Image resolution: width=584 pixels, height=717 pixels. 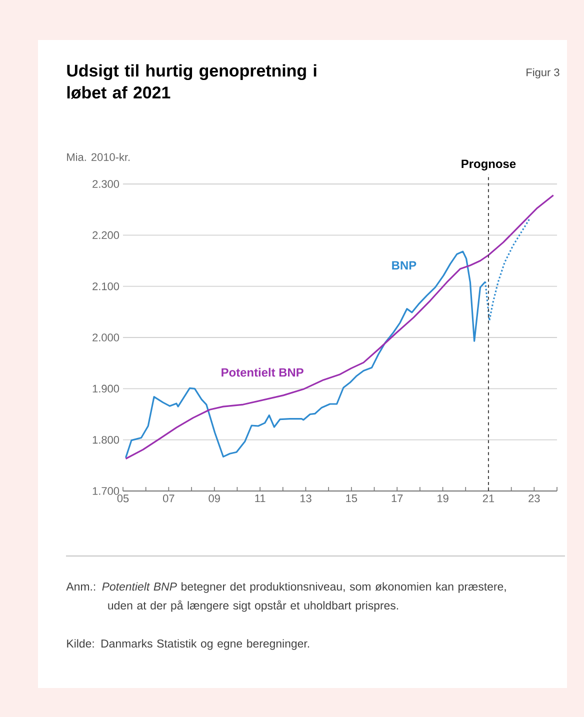 What do you see at coordinates (188, 644) in the screenshot?
I see `text: Kilde: Danmarks Statistik og egne beregninger.` at bounding box center [188, 644].